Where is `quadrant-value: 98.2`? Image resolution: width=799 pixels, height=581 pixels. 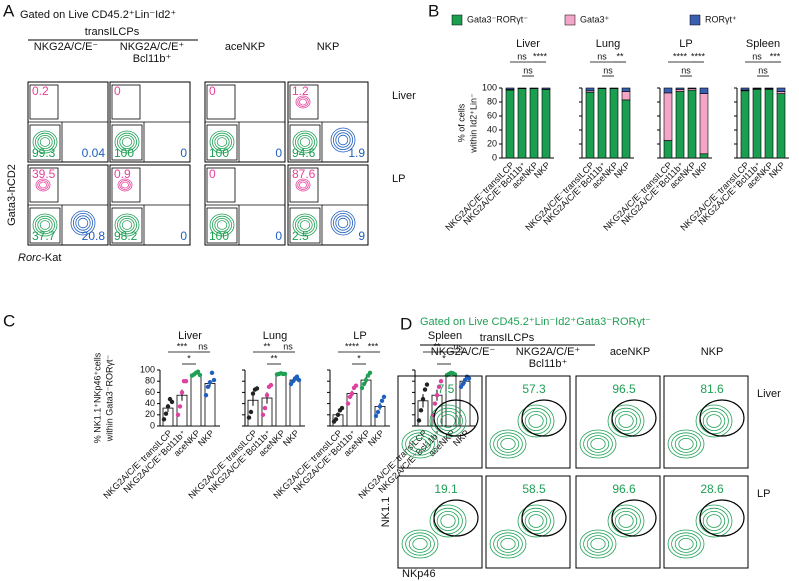
quadrant-value: 98.2 is located at coordinates (126, 236).